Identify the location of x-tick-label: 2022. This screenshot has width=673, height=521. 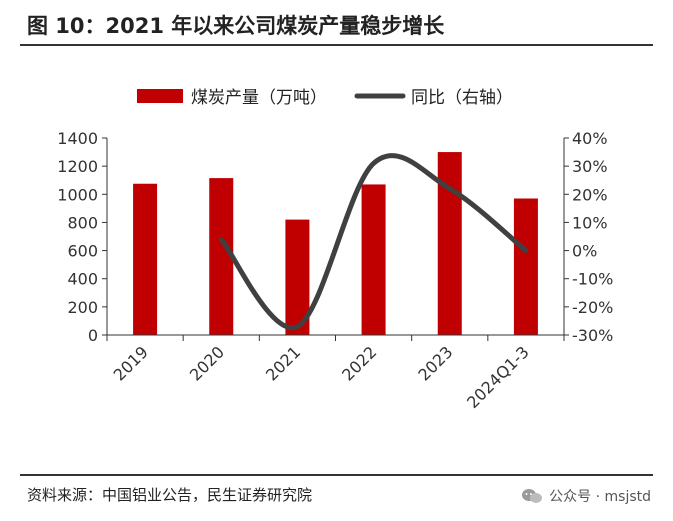
(359, 363).